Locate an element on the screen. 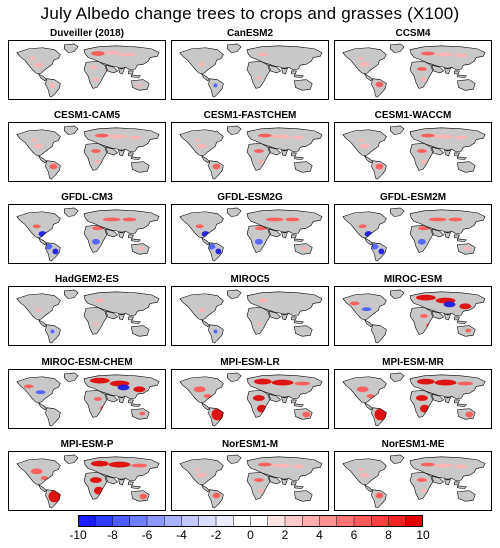 The image size is (500, 548). panel-title: MPI-ESM-P is located at coordinates (87, 444).